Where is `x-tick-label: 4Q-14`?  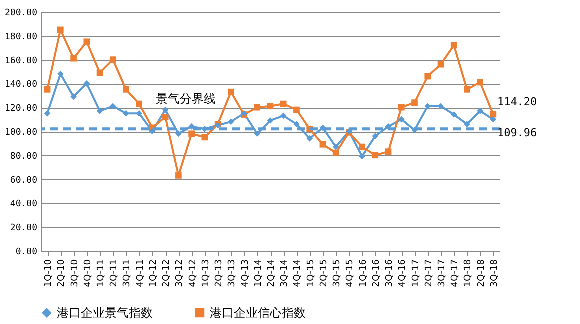
x-tick-label: 4Q-14 is located at coordinates (298, 273).